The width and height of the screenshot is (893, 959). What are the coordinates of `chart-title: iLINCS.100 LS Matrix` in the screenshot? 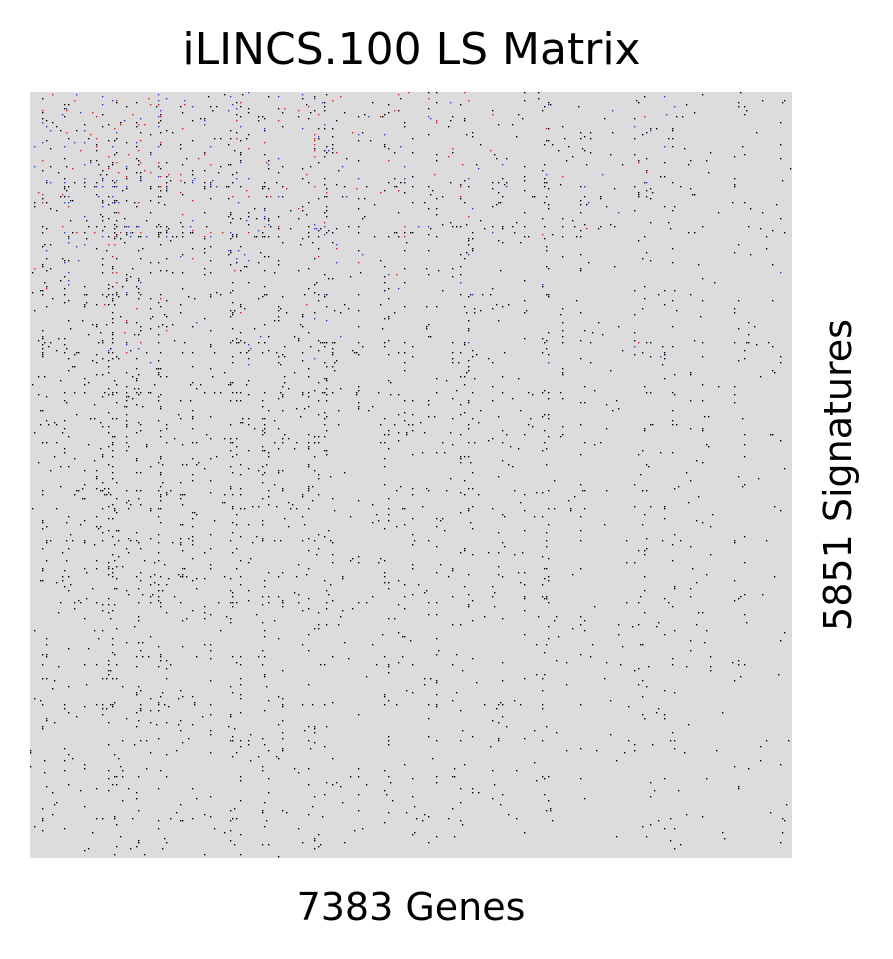 It's located at (411, 49).